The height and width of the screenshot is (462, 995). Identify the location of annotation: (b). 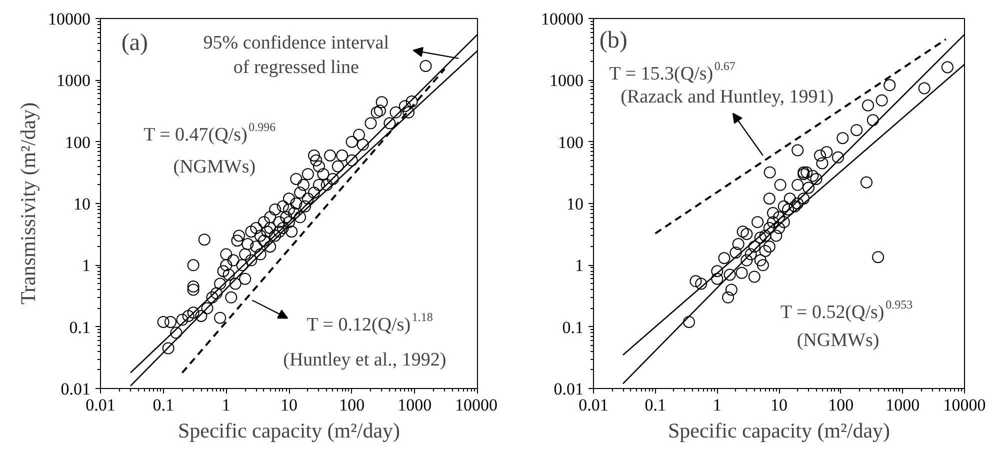
(613, 40).